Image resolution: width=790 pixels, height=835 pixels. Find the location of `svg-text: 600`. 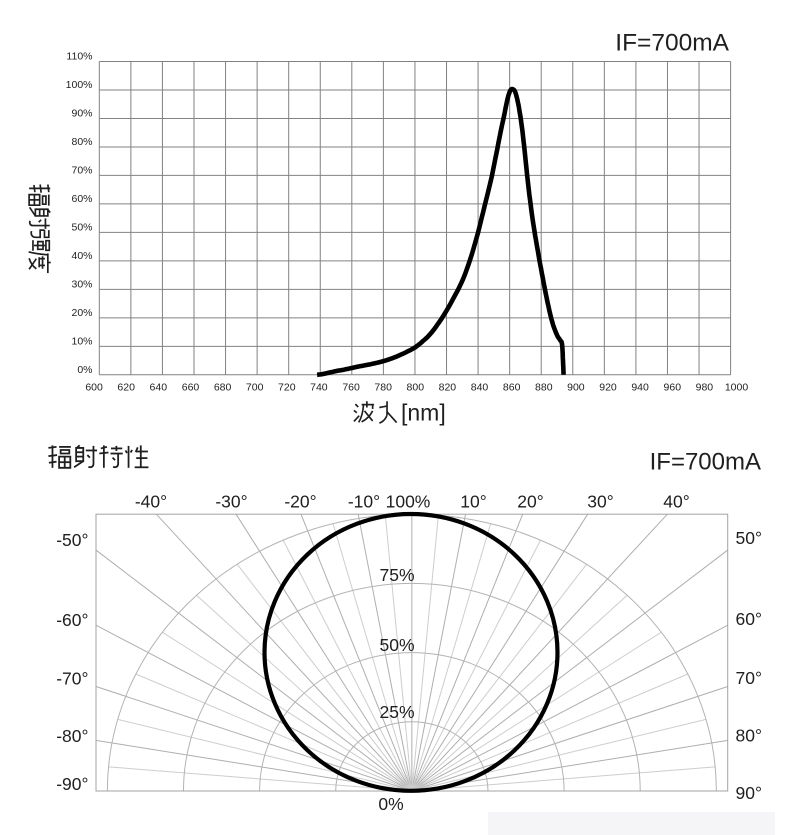

svg-text: 600 is located at coordinates (94, 388).